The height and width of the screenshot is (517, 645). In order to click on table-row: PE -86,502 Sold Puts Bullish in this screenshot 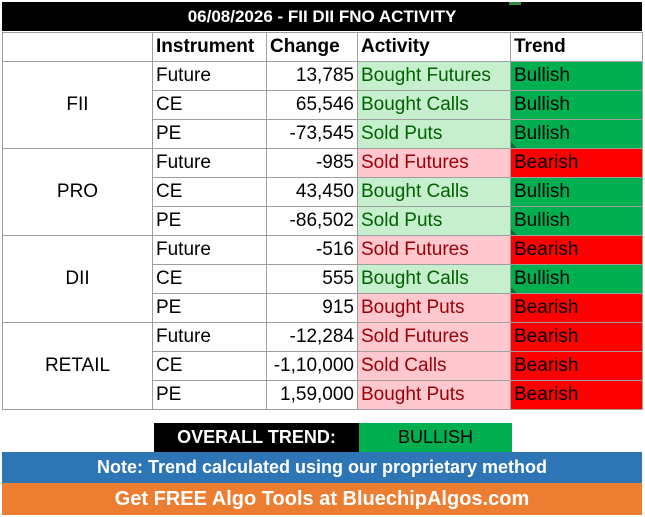, I will do `click(323, 221)`.